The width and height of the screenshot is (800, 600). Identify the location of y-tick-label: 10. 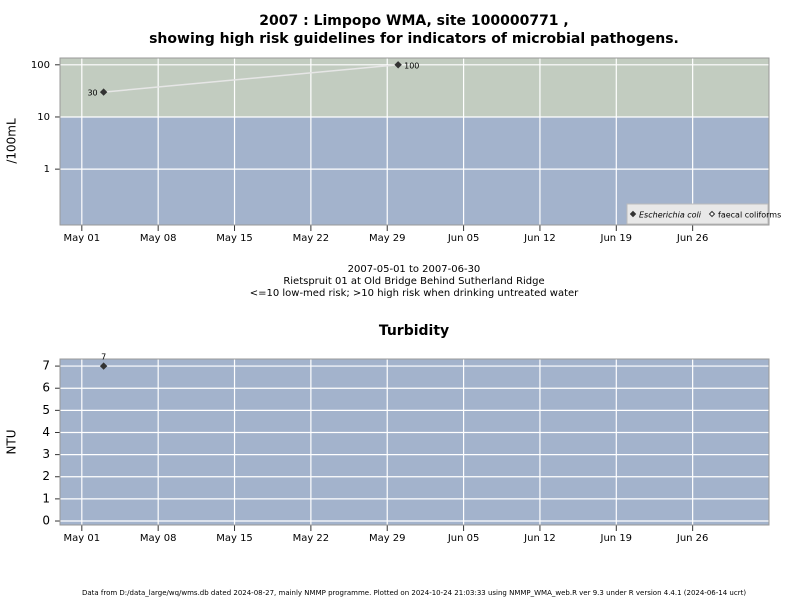
(43, 117).